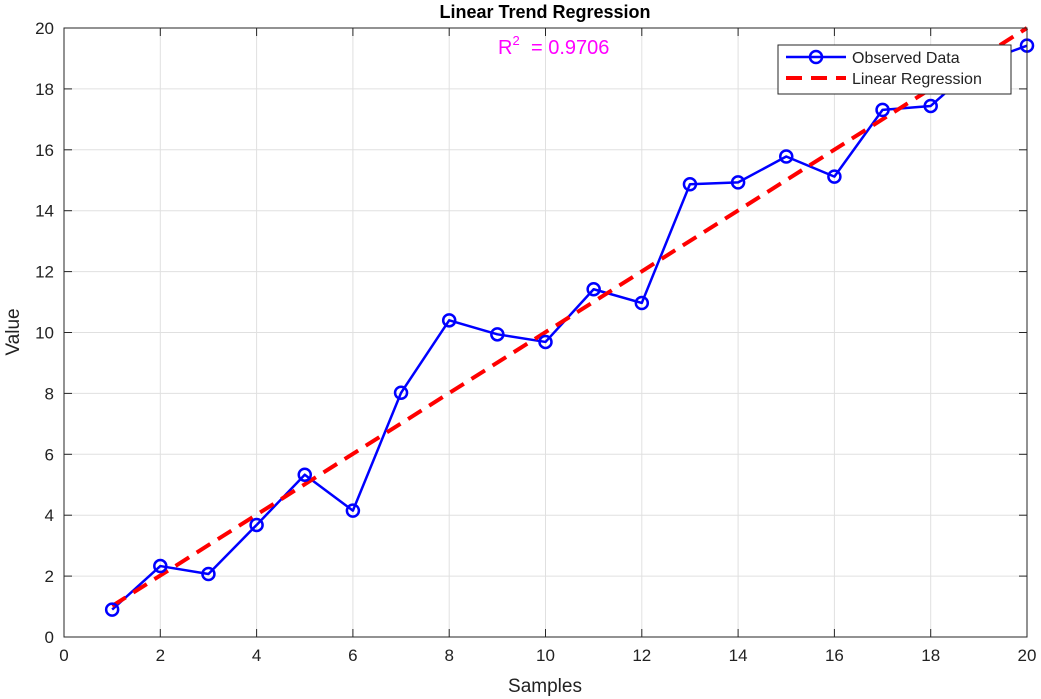  Describe the element at coordinates (352, 655) in the screenshot. I see `x-tick-label: 6` at that location.